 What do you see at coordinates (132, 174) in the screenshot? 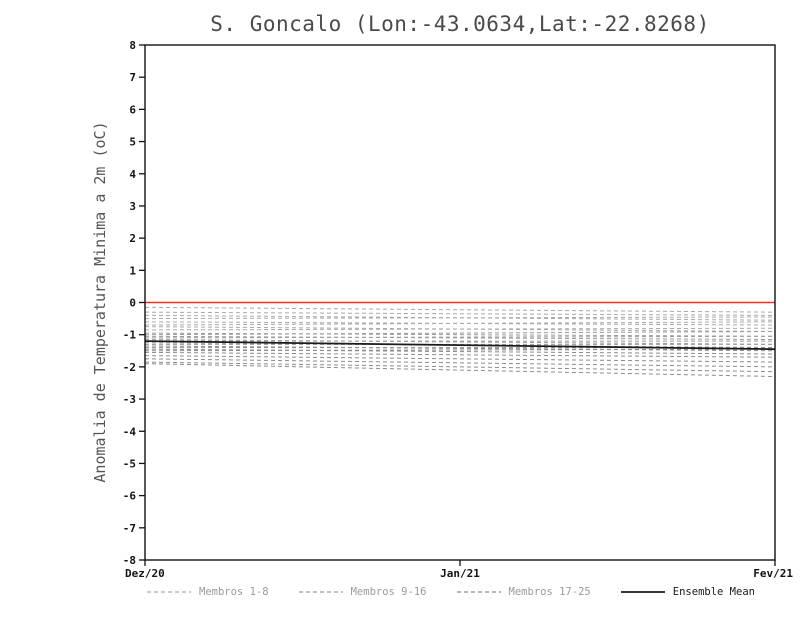
I see `svg-text: 4` at bounding box center [132, 174].